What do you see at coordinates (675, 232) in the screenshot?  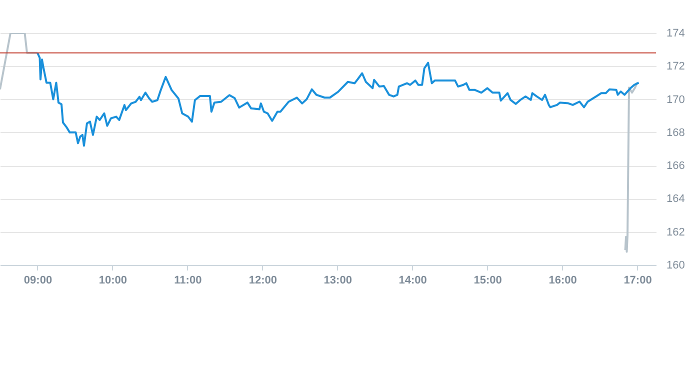 I see `y-tick-label: 162` at bounding box center [675, 232].